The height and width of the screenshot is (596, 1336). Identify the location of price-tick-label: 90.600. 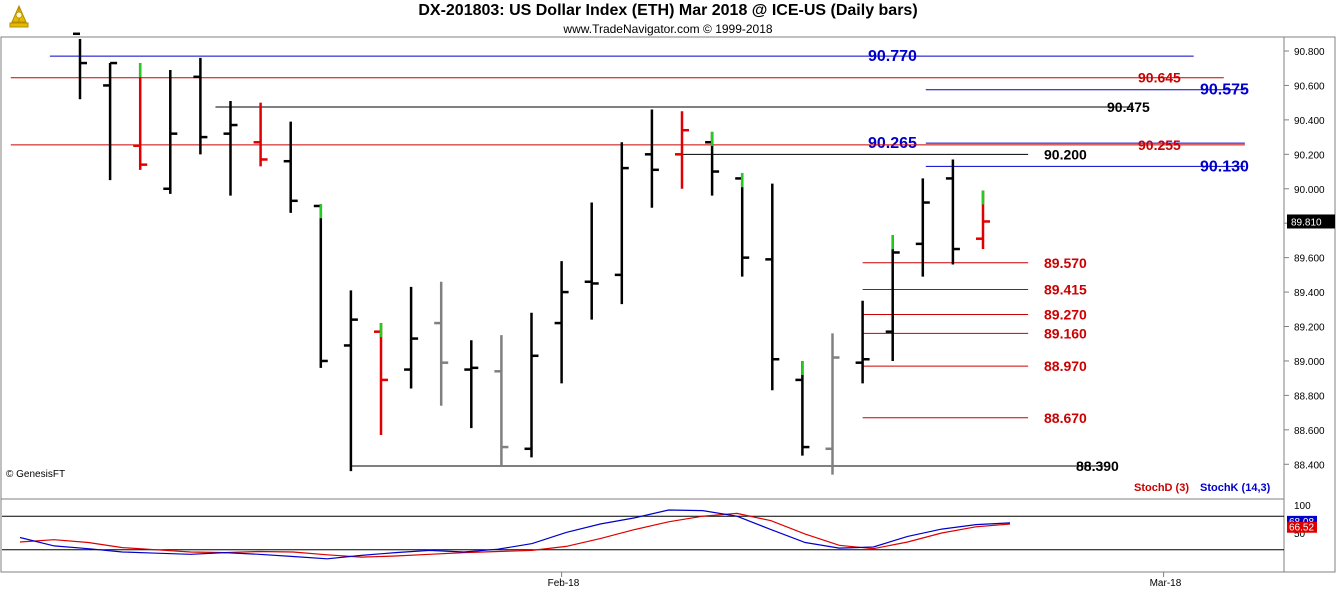
(1309, 86).